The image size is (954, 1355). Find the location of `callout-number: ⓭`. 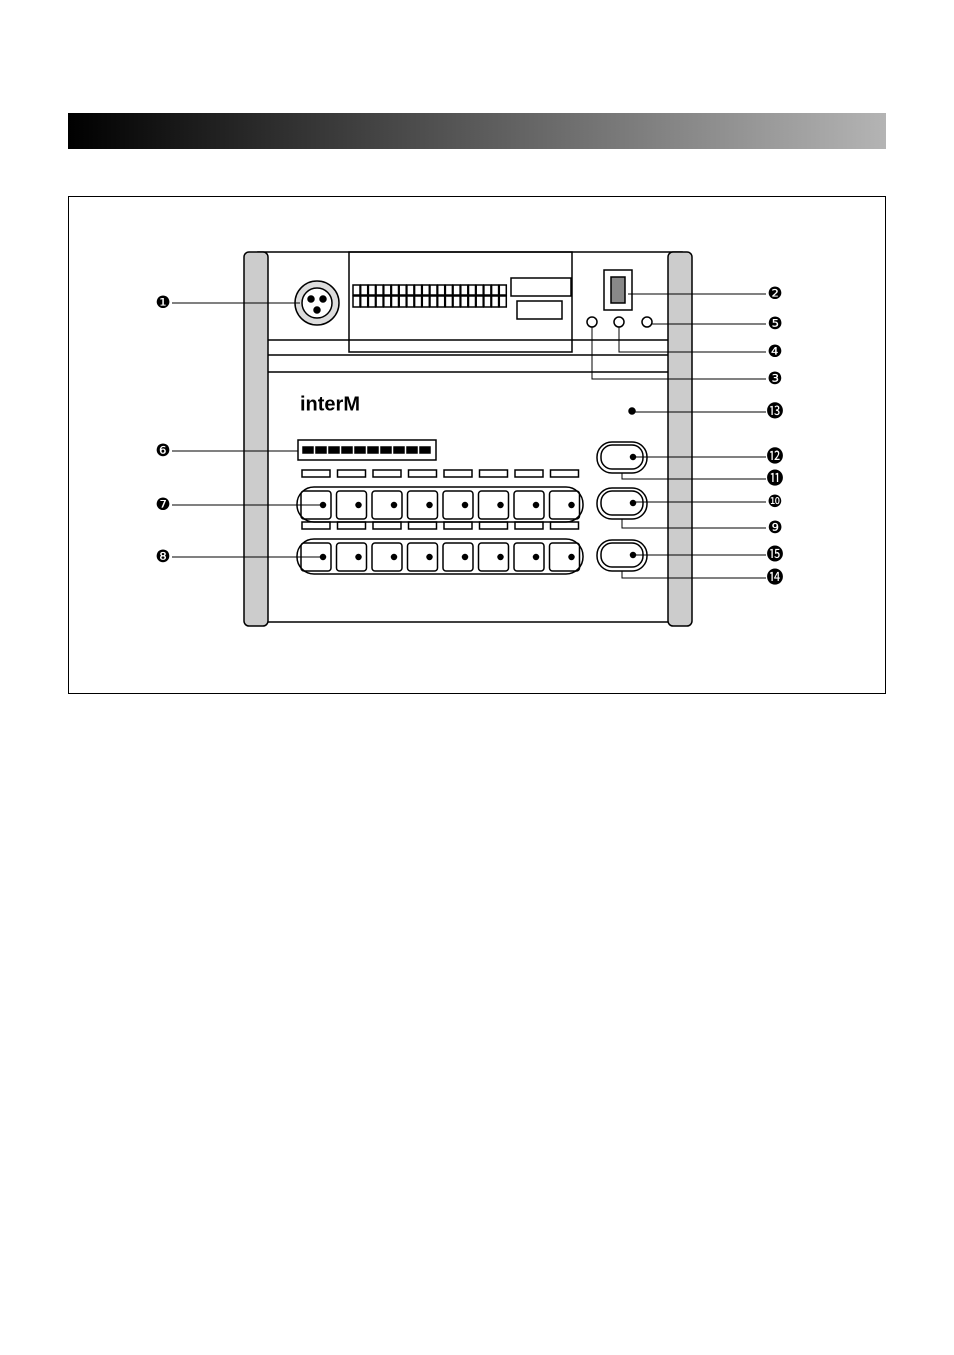

callout-number: ⓭ is located at coordinates (775, 412).